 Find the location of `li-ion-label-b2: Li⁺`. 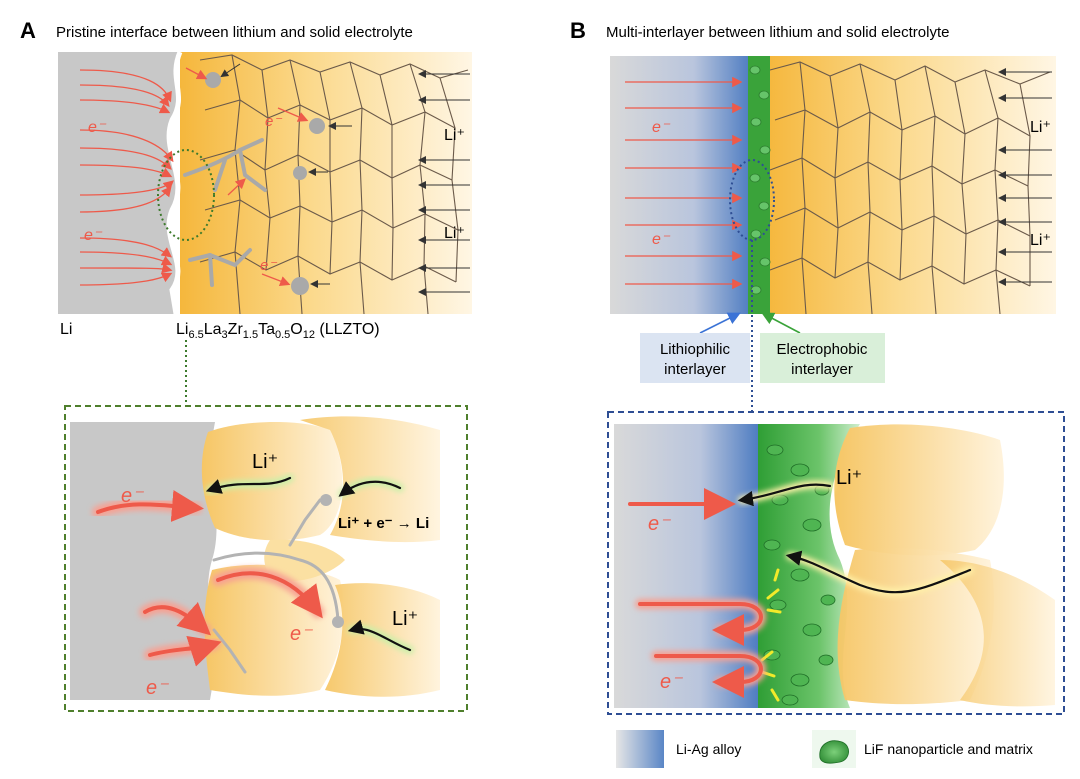

li-ion-label-b2: Li⁺ is located at coordinates (1040, 240).